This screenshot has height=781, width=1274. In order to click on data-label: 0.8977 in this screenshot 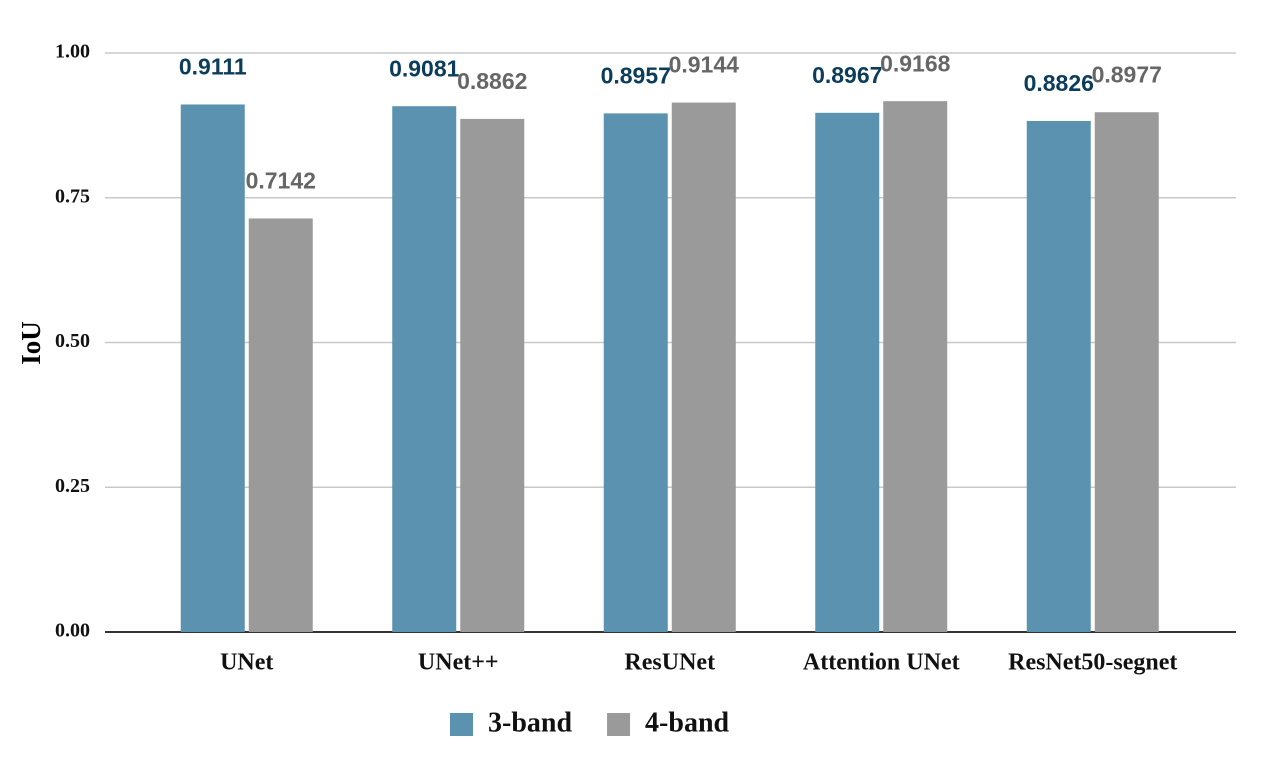, I will do `click(1127, 74)`.